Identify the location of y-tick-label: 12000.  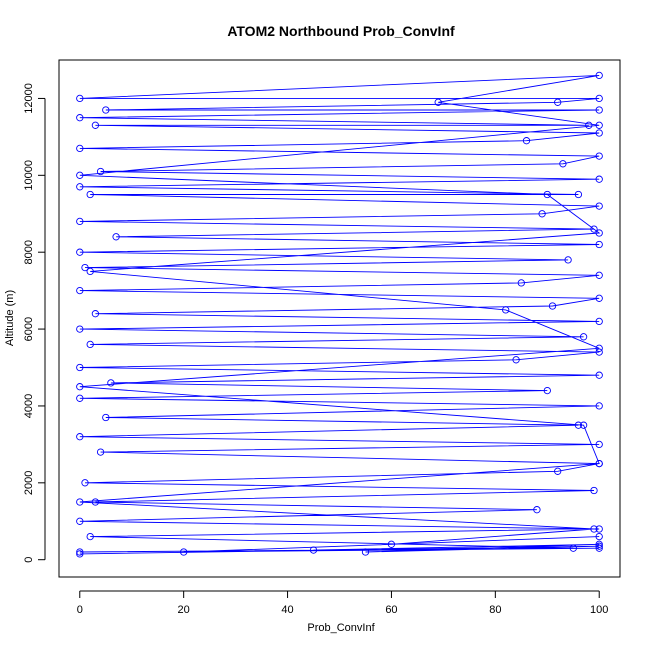
(29, 98).